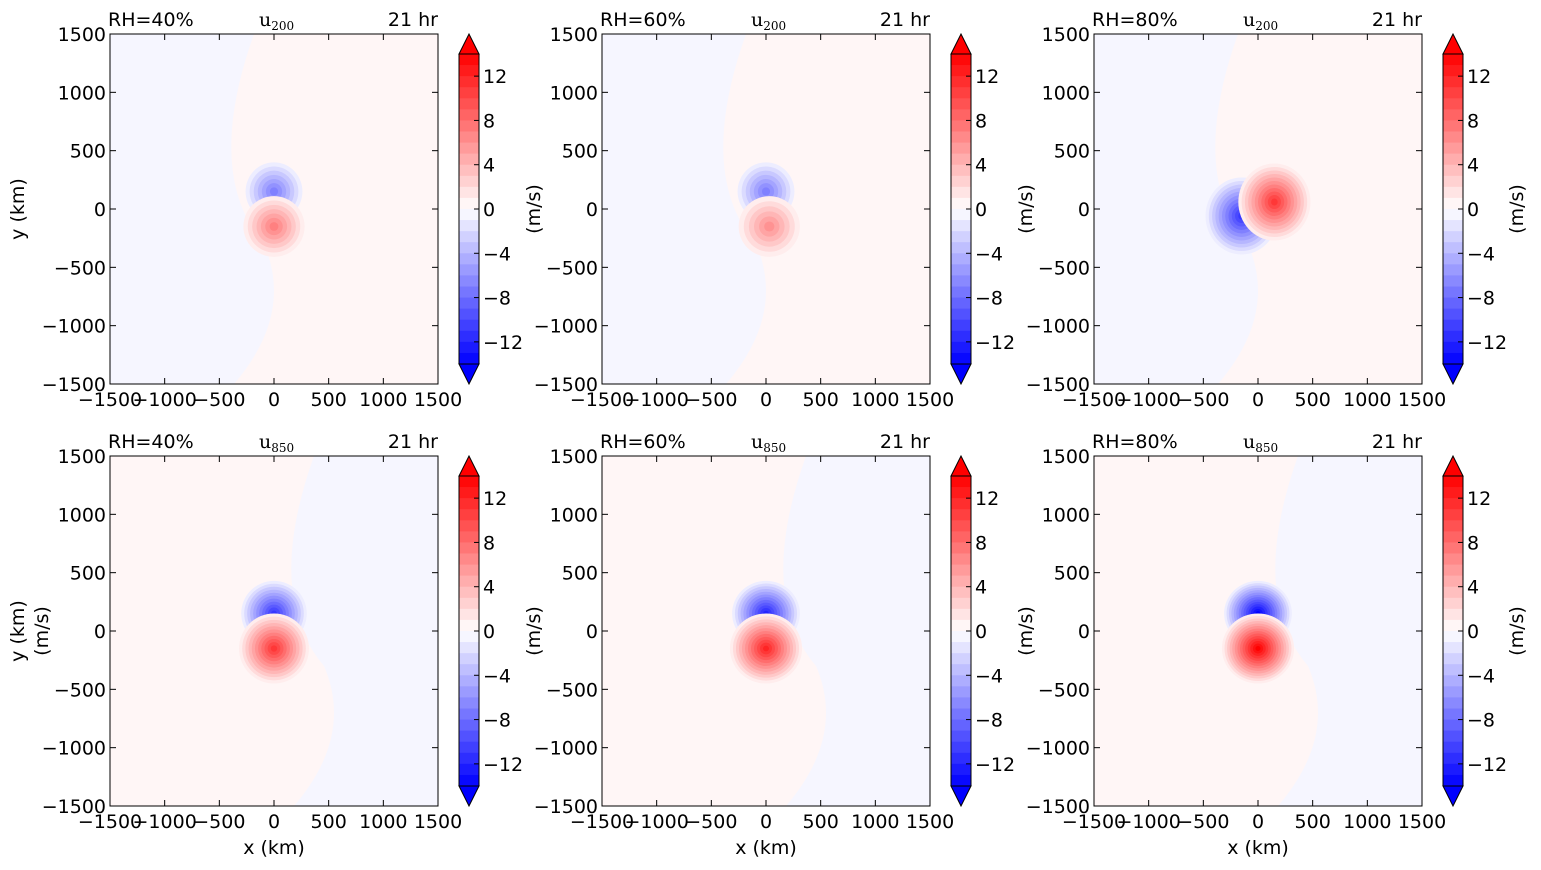  Describe the element at coordinates (88, 574) in the screenshot. I see `y-tick-label: 500` at that location.